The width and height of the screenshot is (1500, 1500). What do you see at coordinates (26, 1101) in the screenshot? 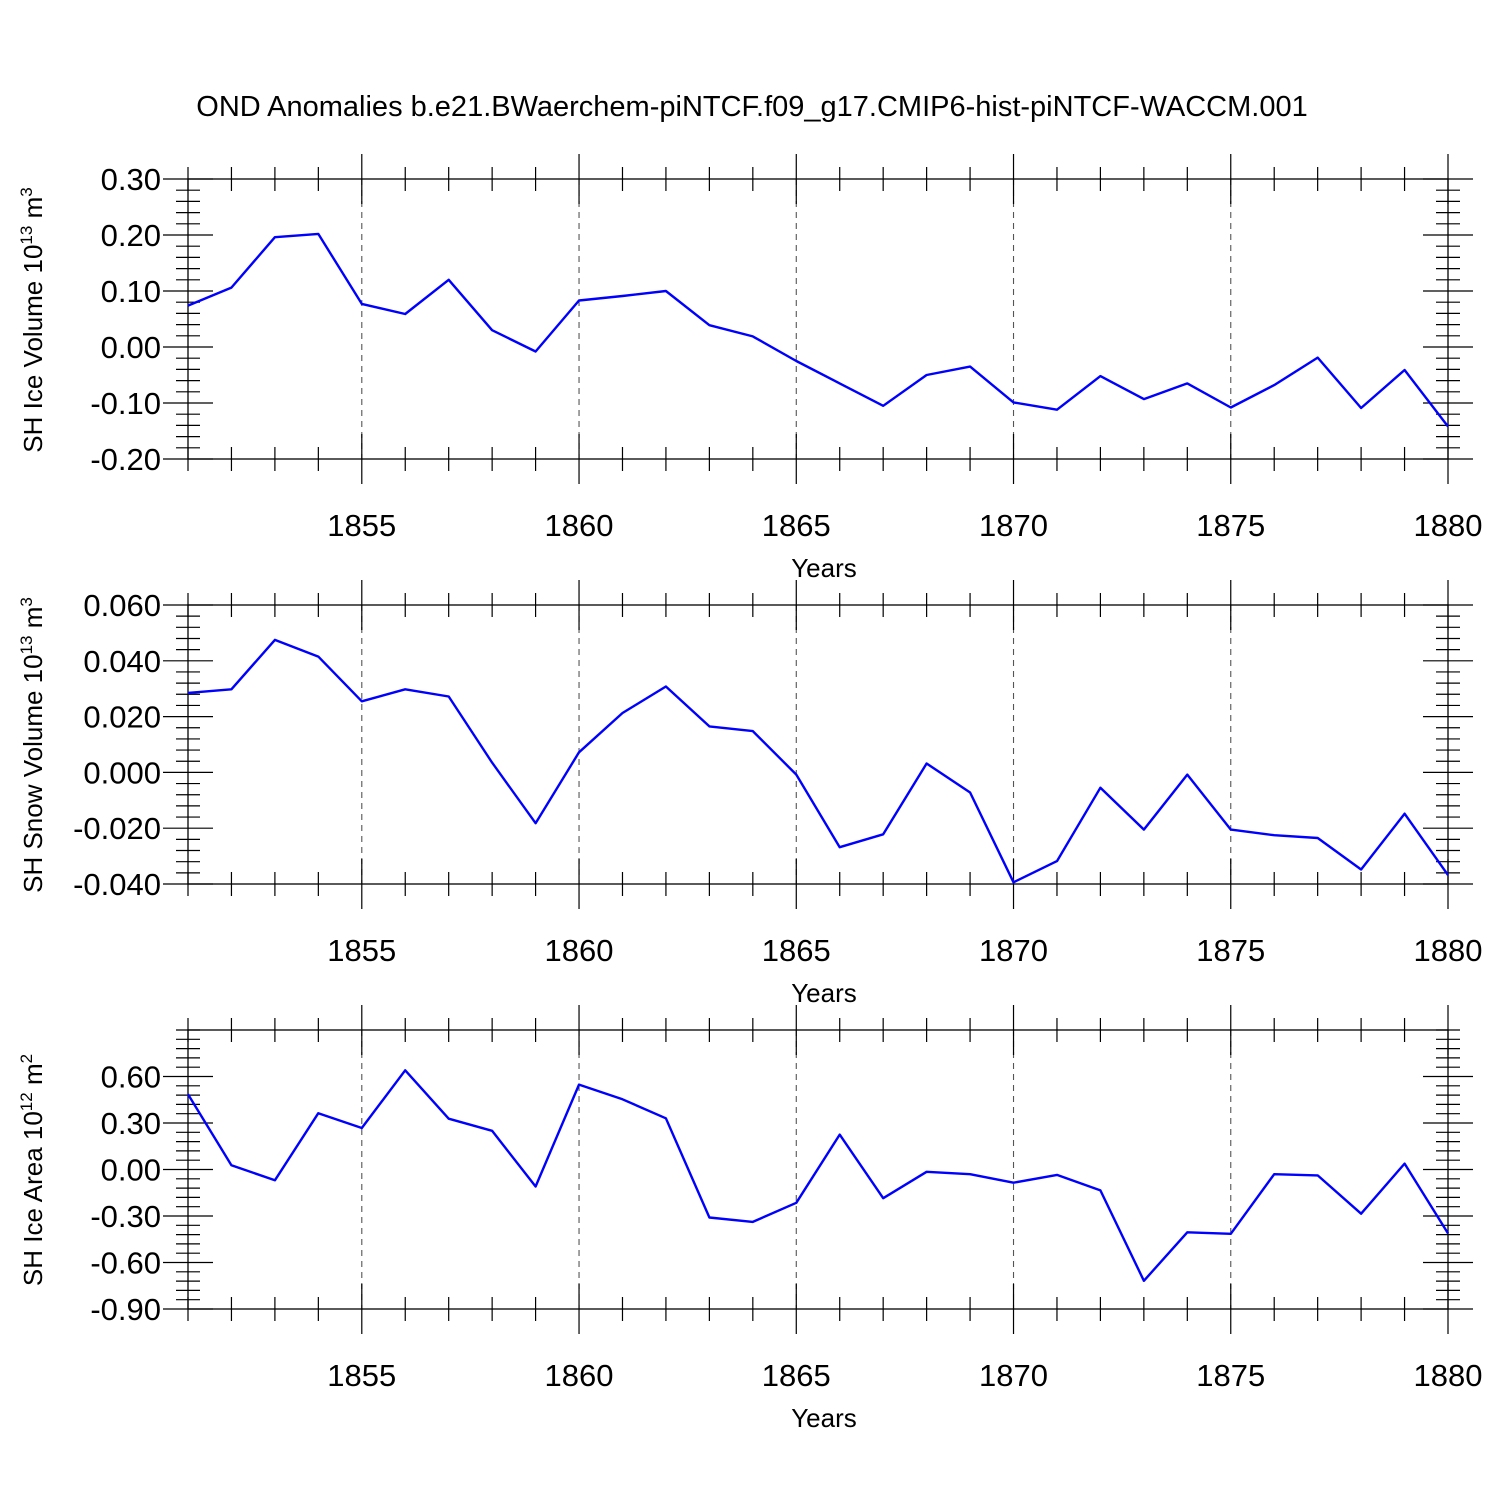
I see `y-axis-label-exponent: 12` at bounding box center [26, 1101].